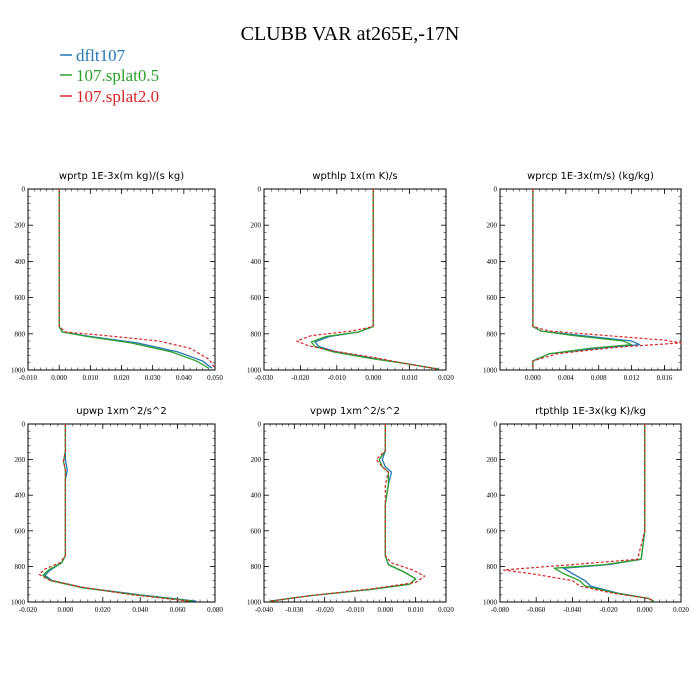  I want to click on x-tick-label: 0.030, so click(153, 378).